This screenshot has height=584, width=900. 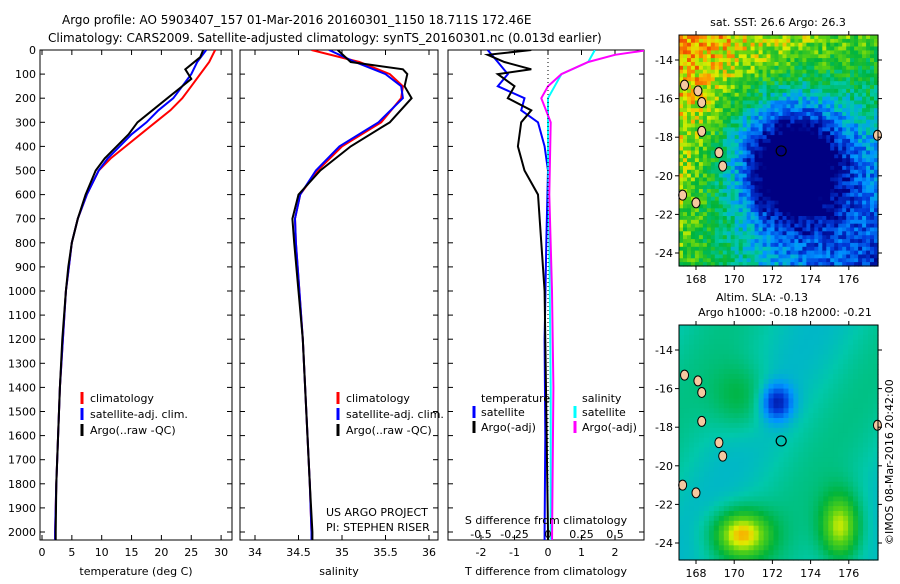 What do you see at coordinates (514, 534) in the screenshot?
I see `x2-tick-label: -0.25` at bounding box center [514, 534].